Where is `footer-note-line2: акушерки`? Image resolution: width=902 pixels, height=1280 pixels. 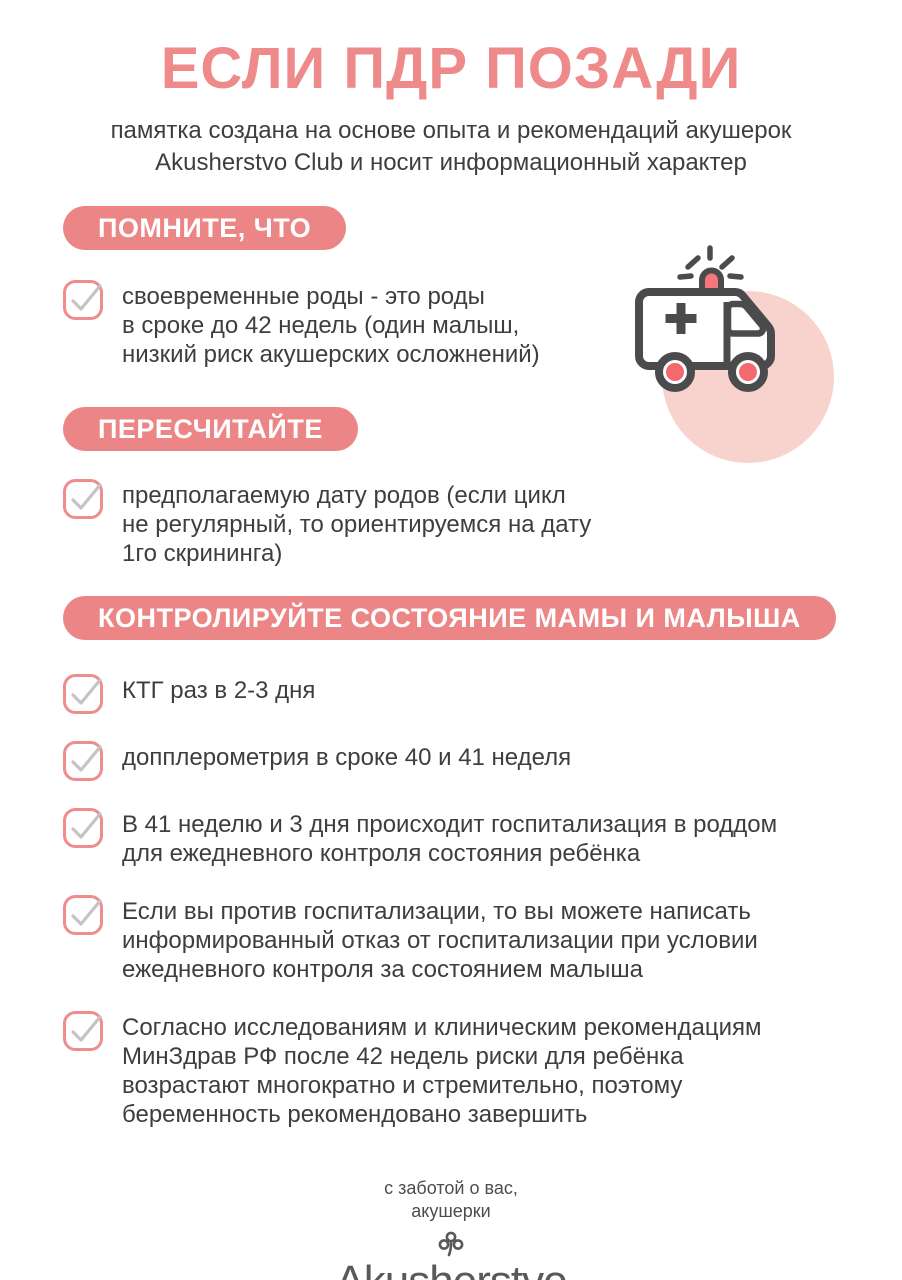 footer-note-line2: акушерки is located at coordinates (451, 1210).